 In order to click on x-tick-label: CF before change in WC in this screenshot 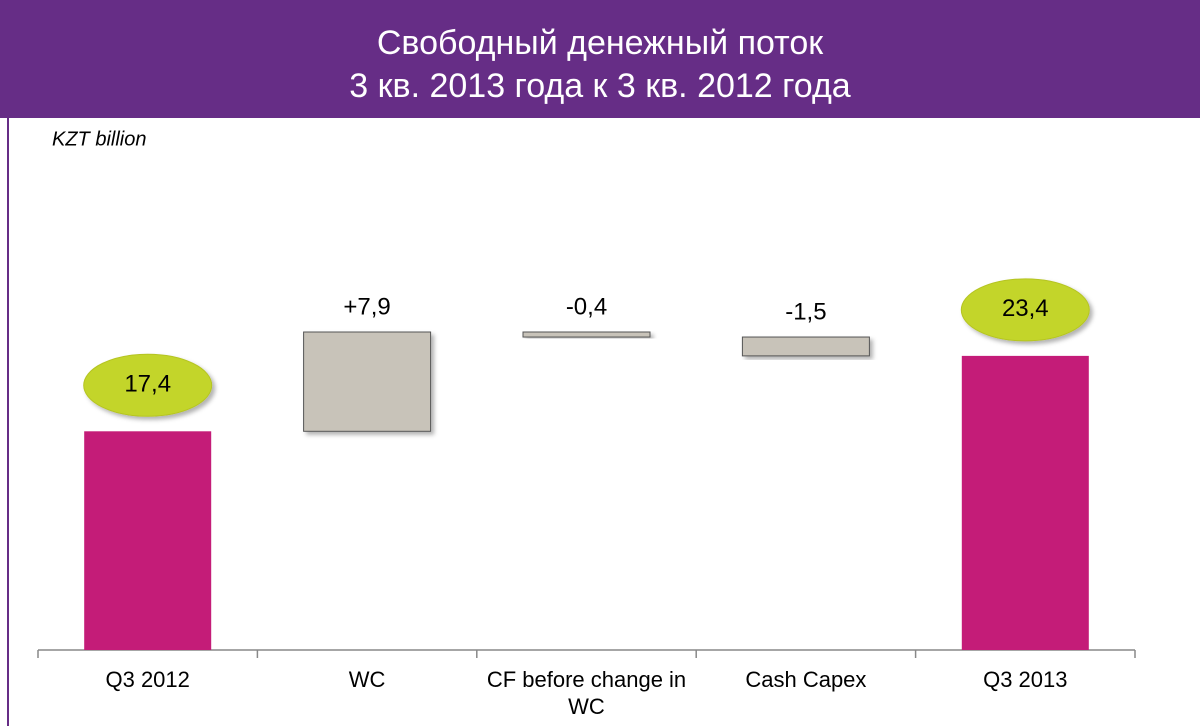, I will do `click(586, 693)`.